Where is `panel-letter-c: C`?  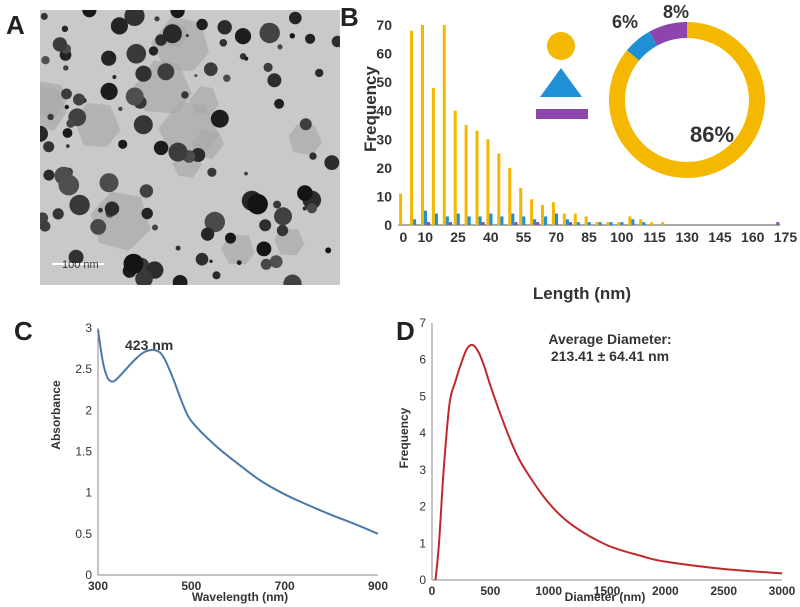 panel-letter-c: C is located at coordinates (23, 331).